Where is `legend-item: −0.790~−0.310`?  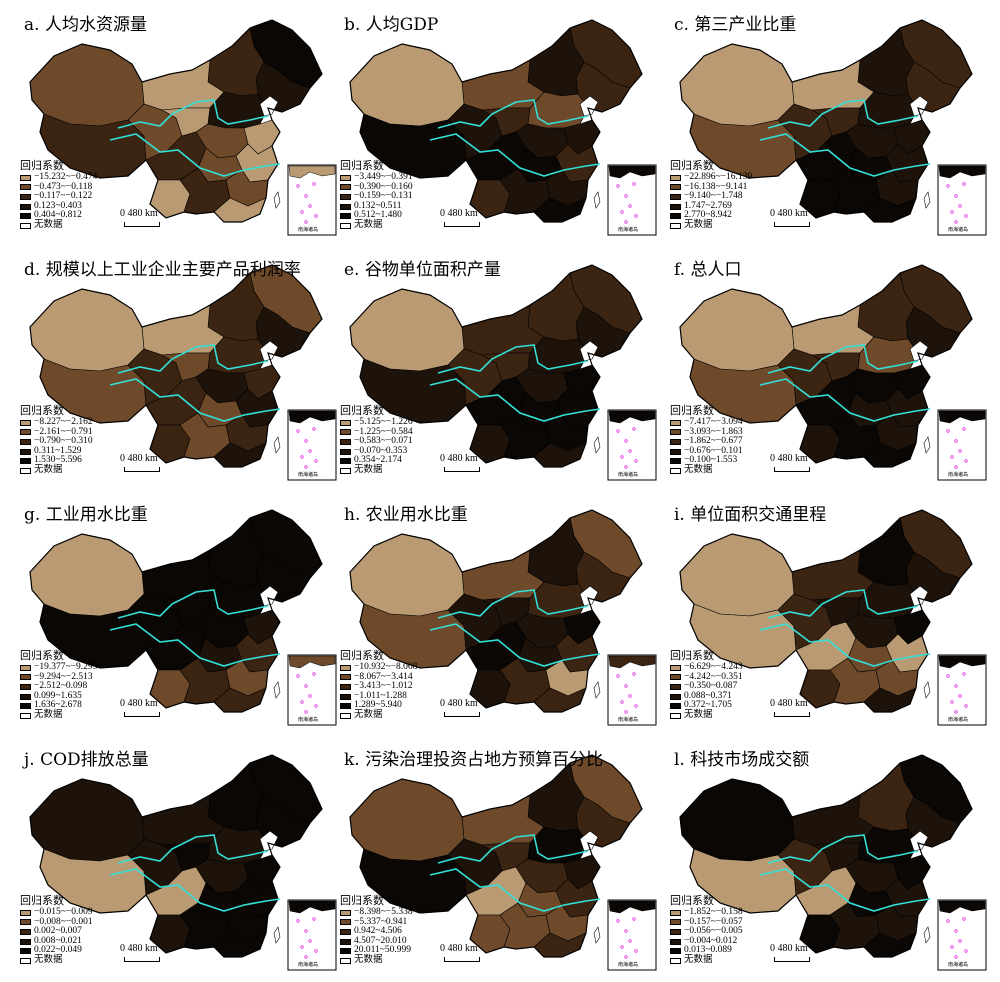 legend-item: −0.790~−0.310 is located at coordinates (56, 442).